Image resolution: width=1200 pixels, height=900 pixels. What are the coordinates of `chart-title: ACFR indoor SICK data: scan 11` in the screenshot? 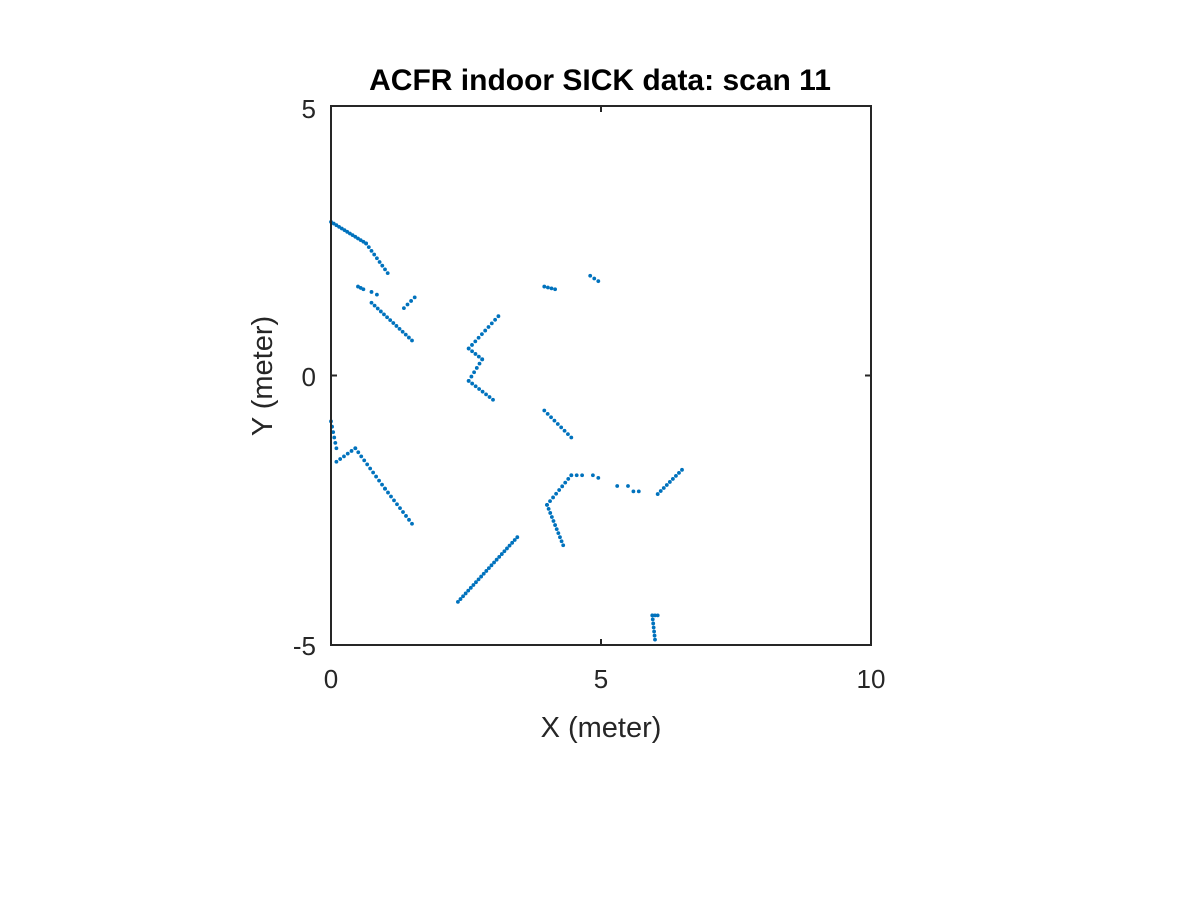 It's located at (600, 80).